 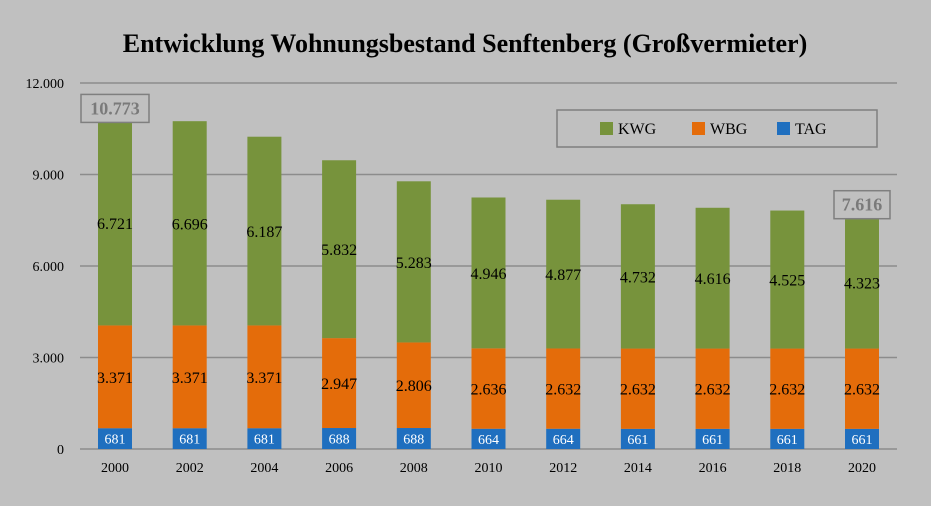 I want to click on x-tick-label: 2000, so click(x=115, y=468).